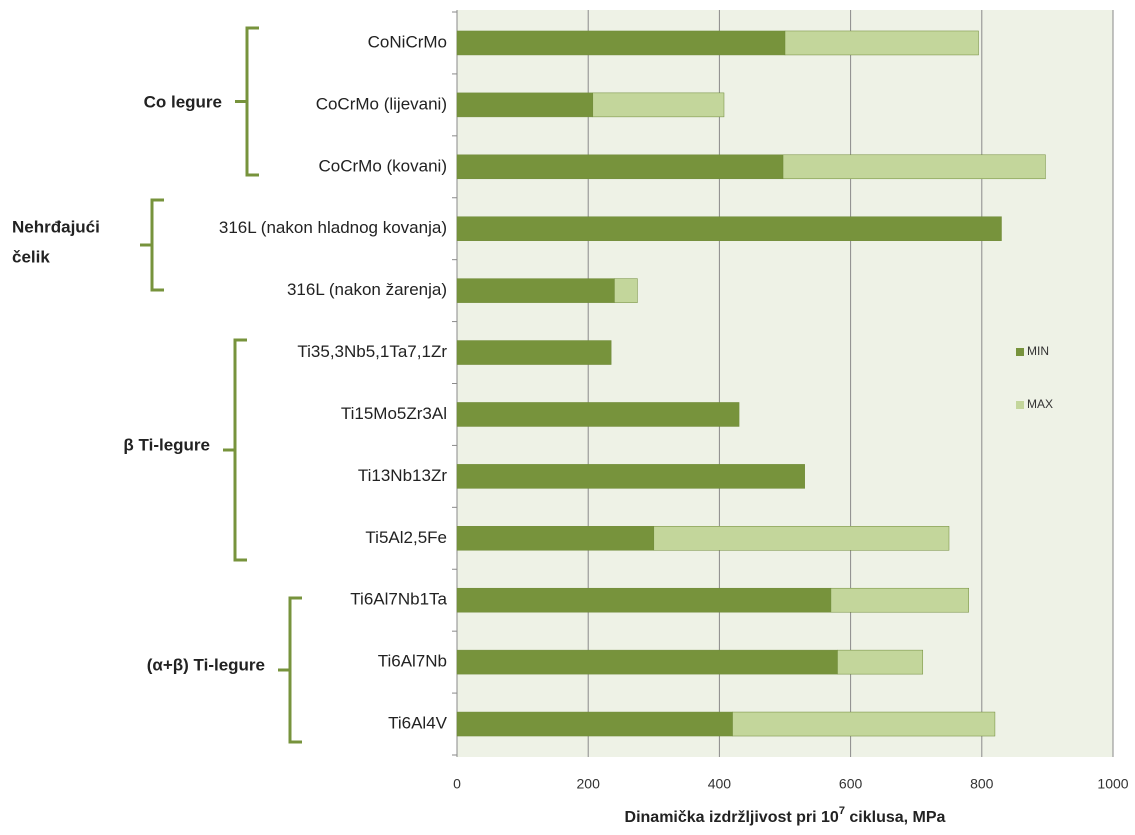 This screenshot has height=835, width=1135. What do you see at coordinates (418, 723) in the screenshot?
I see `category-label: Ti6Al4V` at bounding box center [418, 723].